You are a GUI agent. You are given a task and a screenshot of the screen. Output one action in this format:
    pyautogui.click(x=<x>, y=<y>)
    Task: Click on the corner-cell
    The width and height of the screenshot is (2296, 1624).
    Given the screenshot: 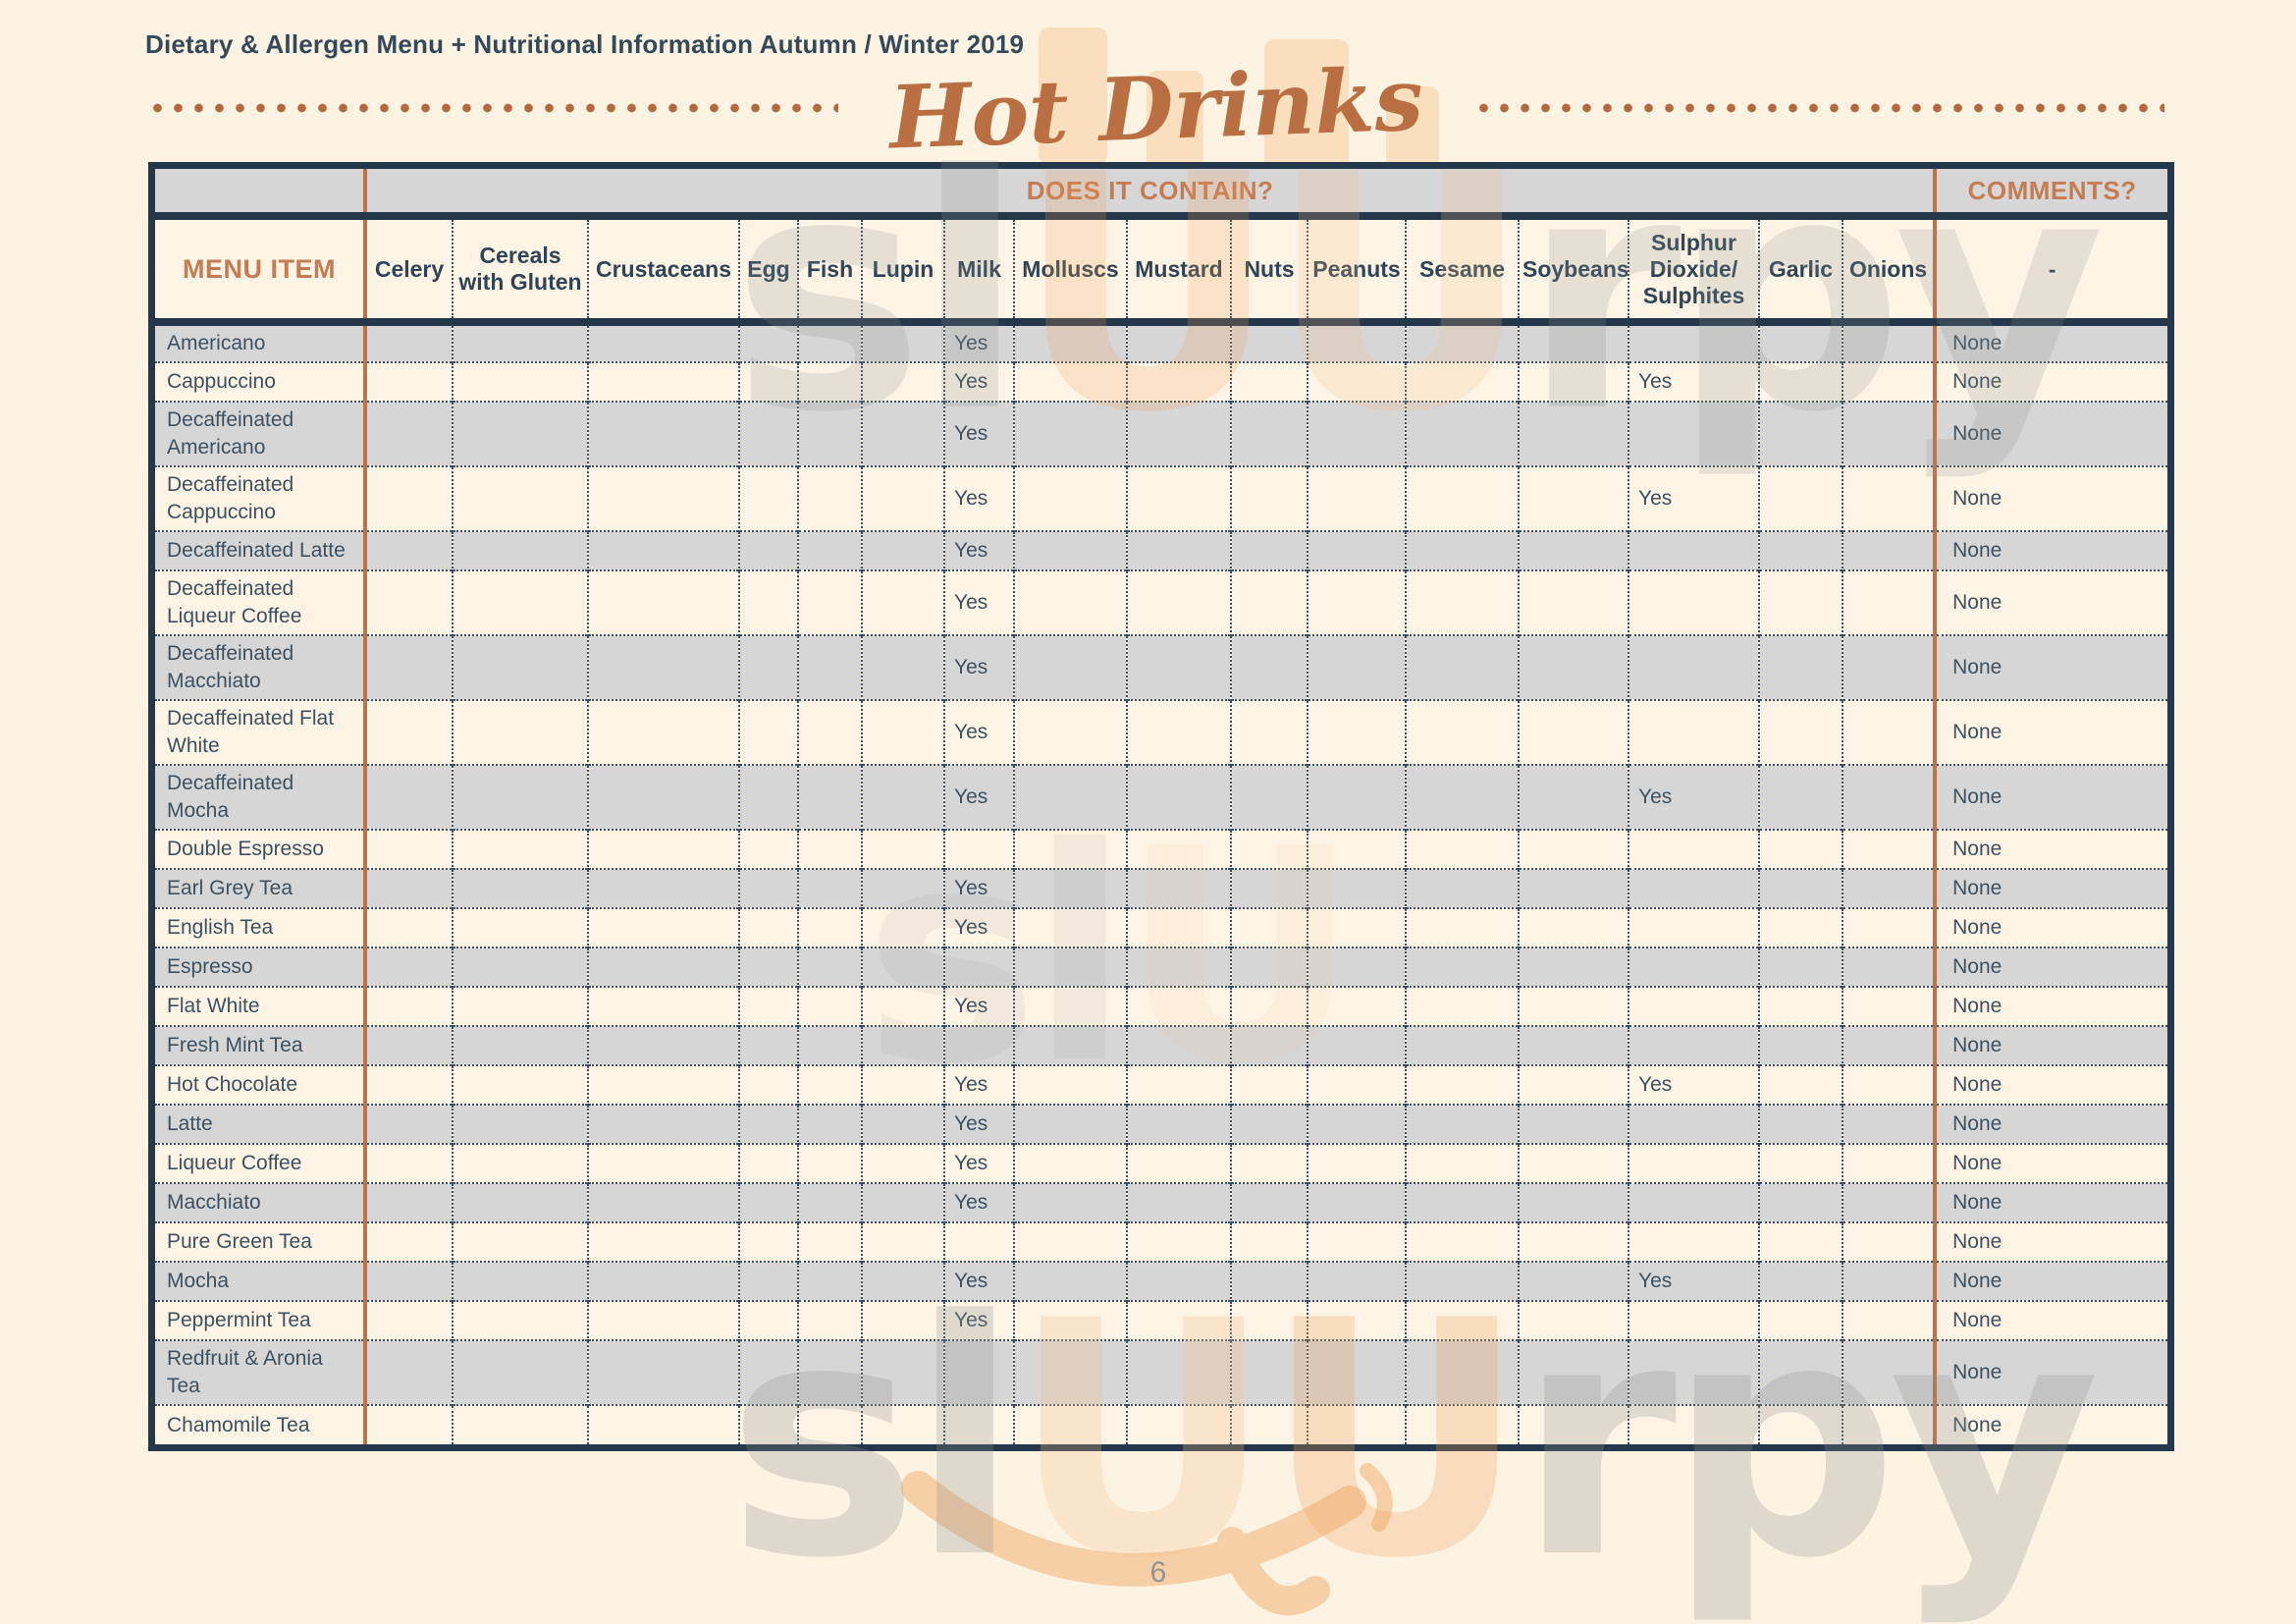 What is the action you would take?
    pyautogui.click(x=261, y=194)
    